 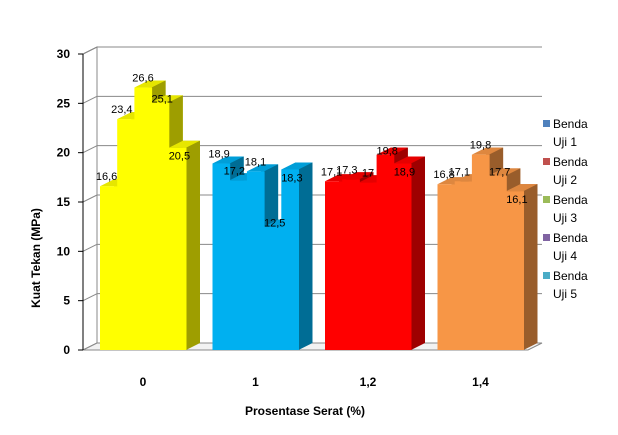 What do you see at coordinates (305, 411) in the screenshot?
I see `x-axis-label: Prosentase Serat (%)` at bounding box center [305, 411].